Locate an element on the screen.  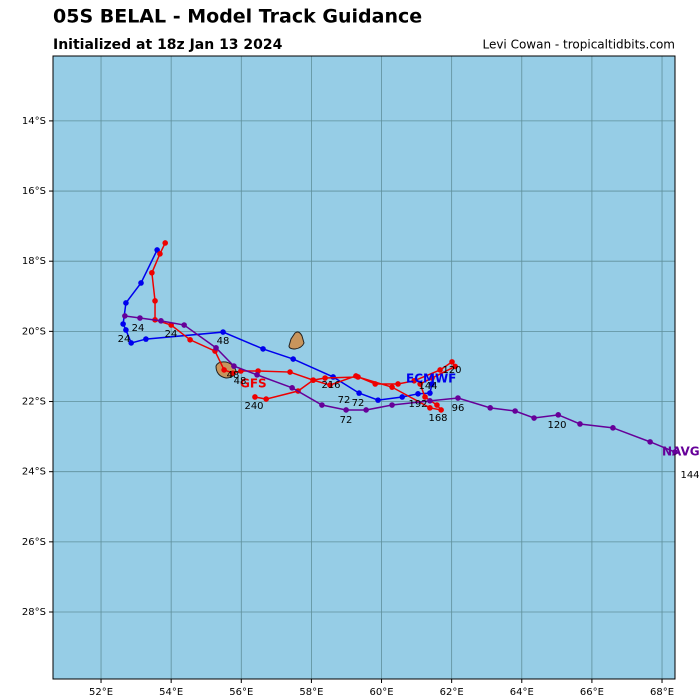
credit: Levi Cowan - tropicaltidbits.com is located at coordinates (578, 45).